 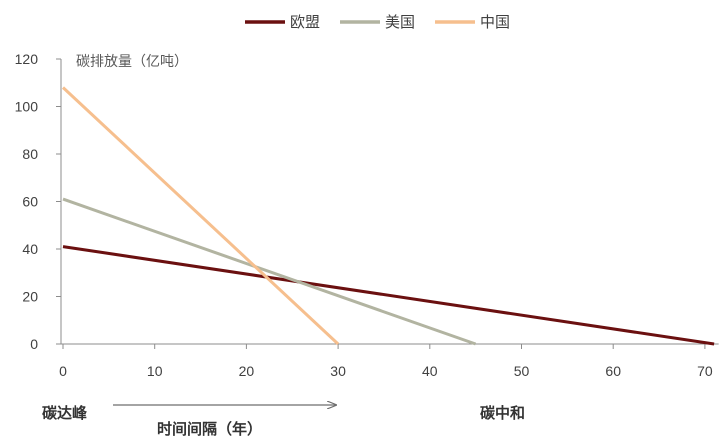 What do you see at coordinates (30, 249) in the screenshot?
I see `y-tick-label: 40` at bounding box center [30, 249].